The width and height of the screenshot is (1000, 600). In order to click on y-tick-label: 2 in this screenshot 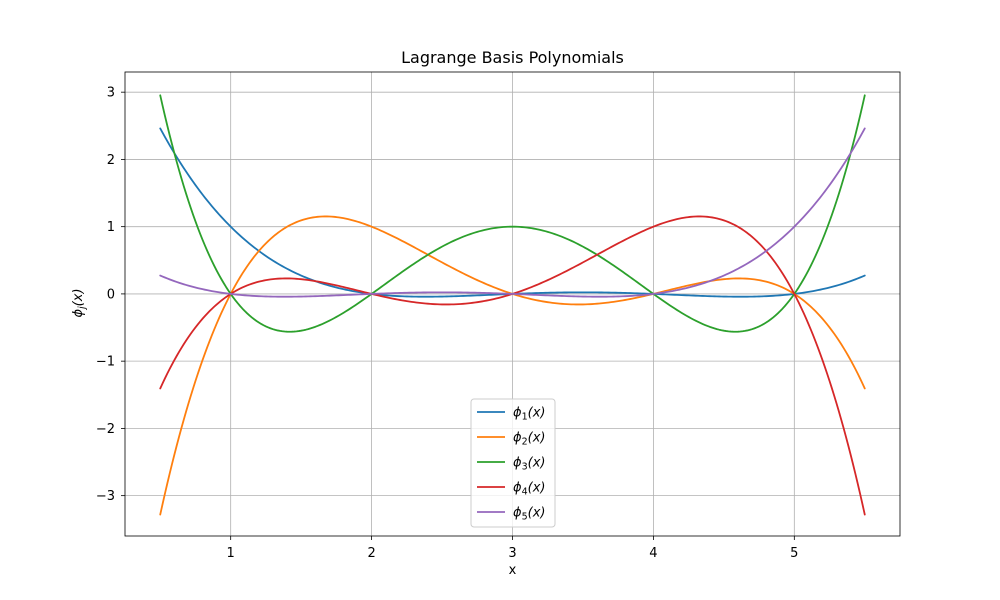, I will do `click(111, 160)`.